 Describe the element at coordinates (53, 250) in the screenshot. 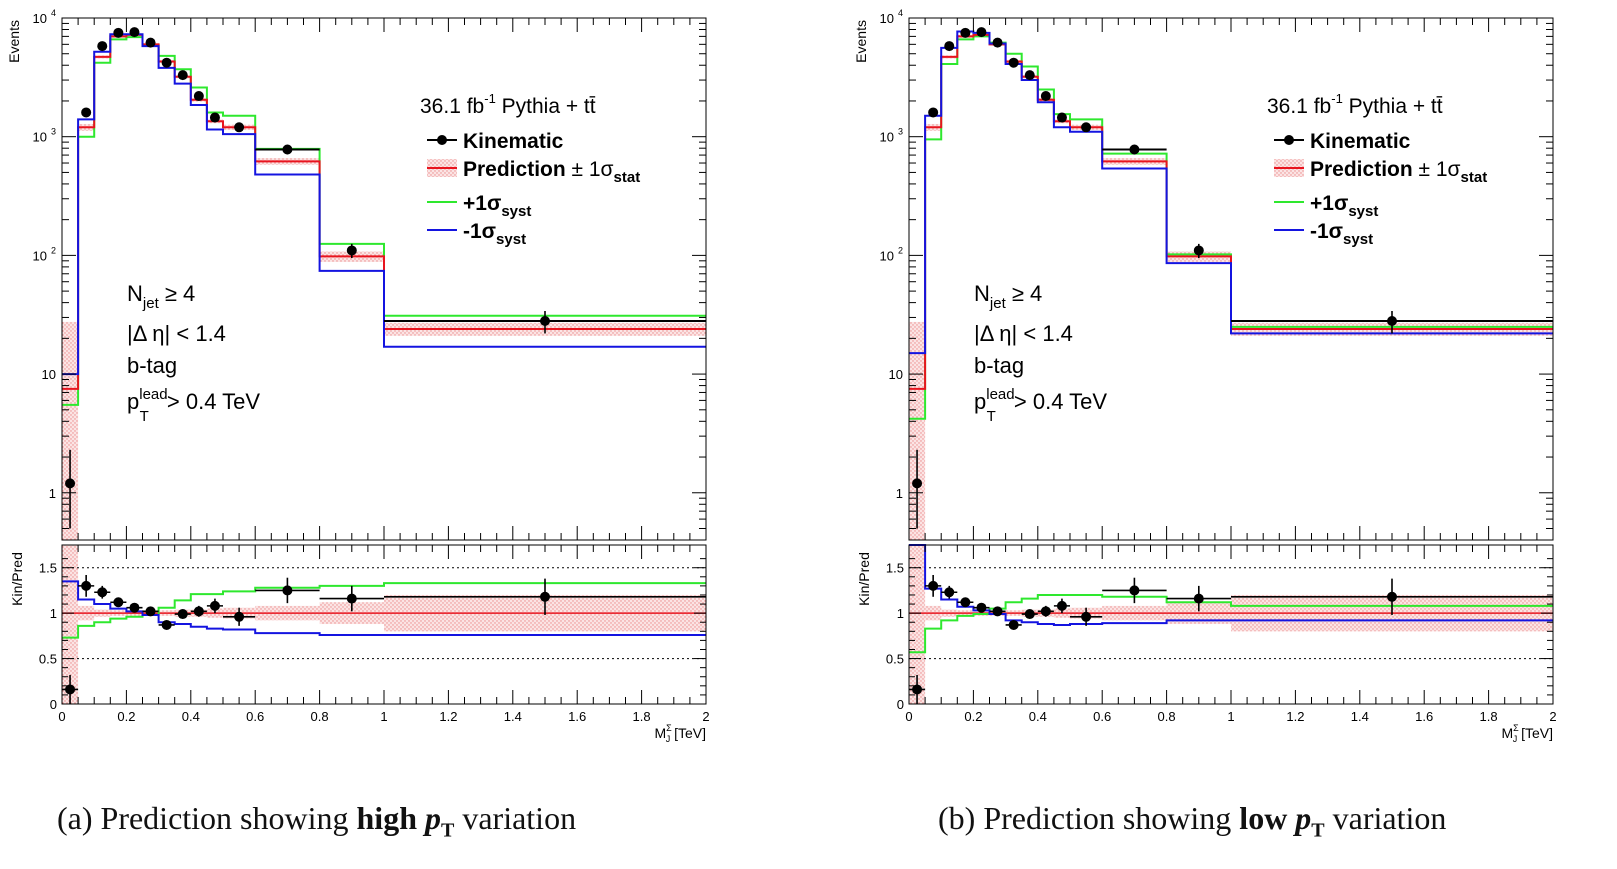

I see `y-tick-label-exponent: 2` at that location.